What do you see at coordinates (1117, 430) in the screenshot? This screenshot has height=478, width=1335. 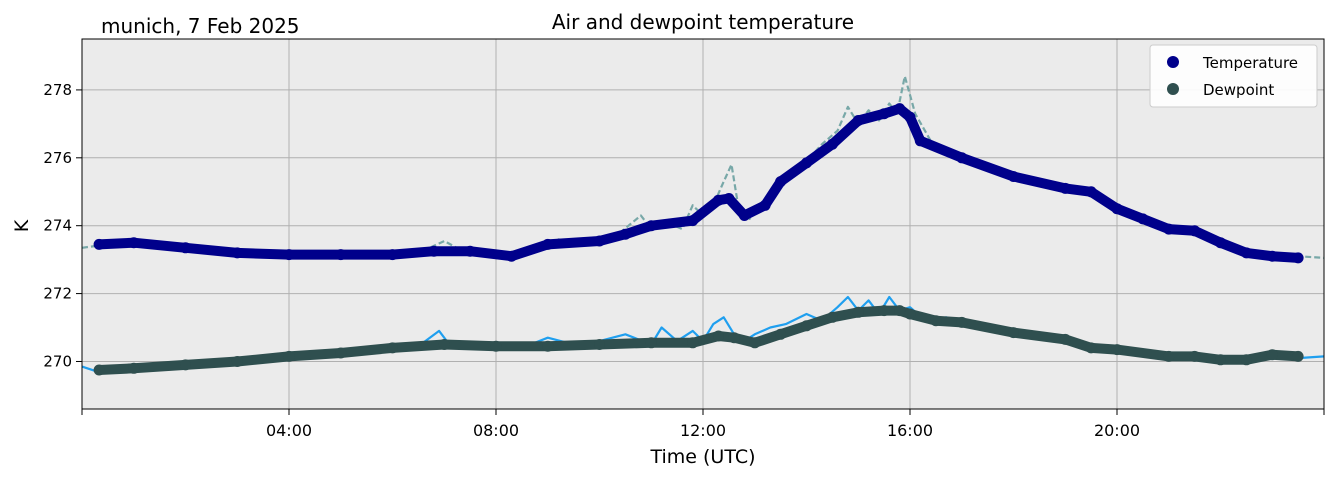 I see `x-tick-label: 20:00` at bounding box center [1117, 430].